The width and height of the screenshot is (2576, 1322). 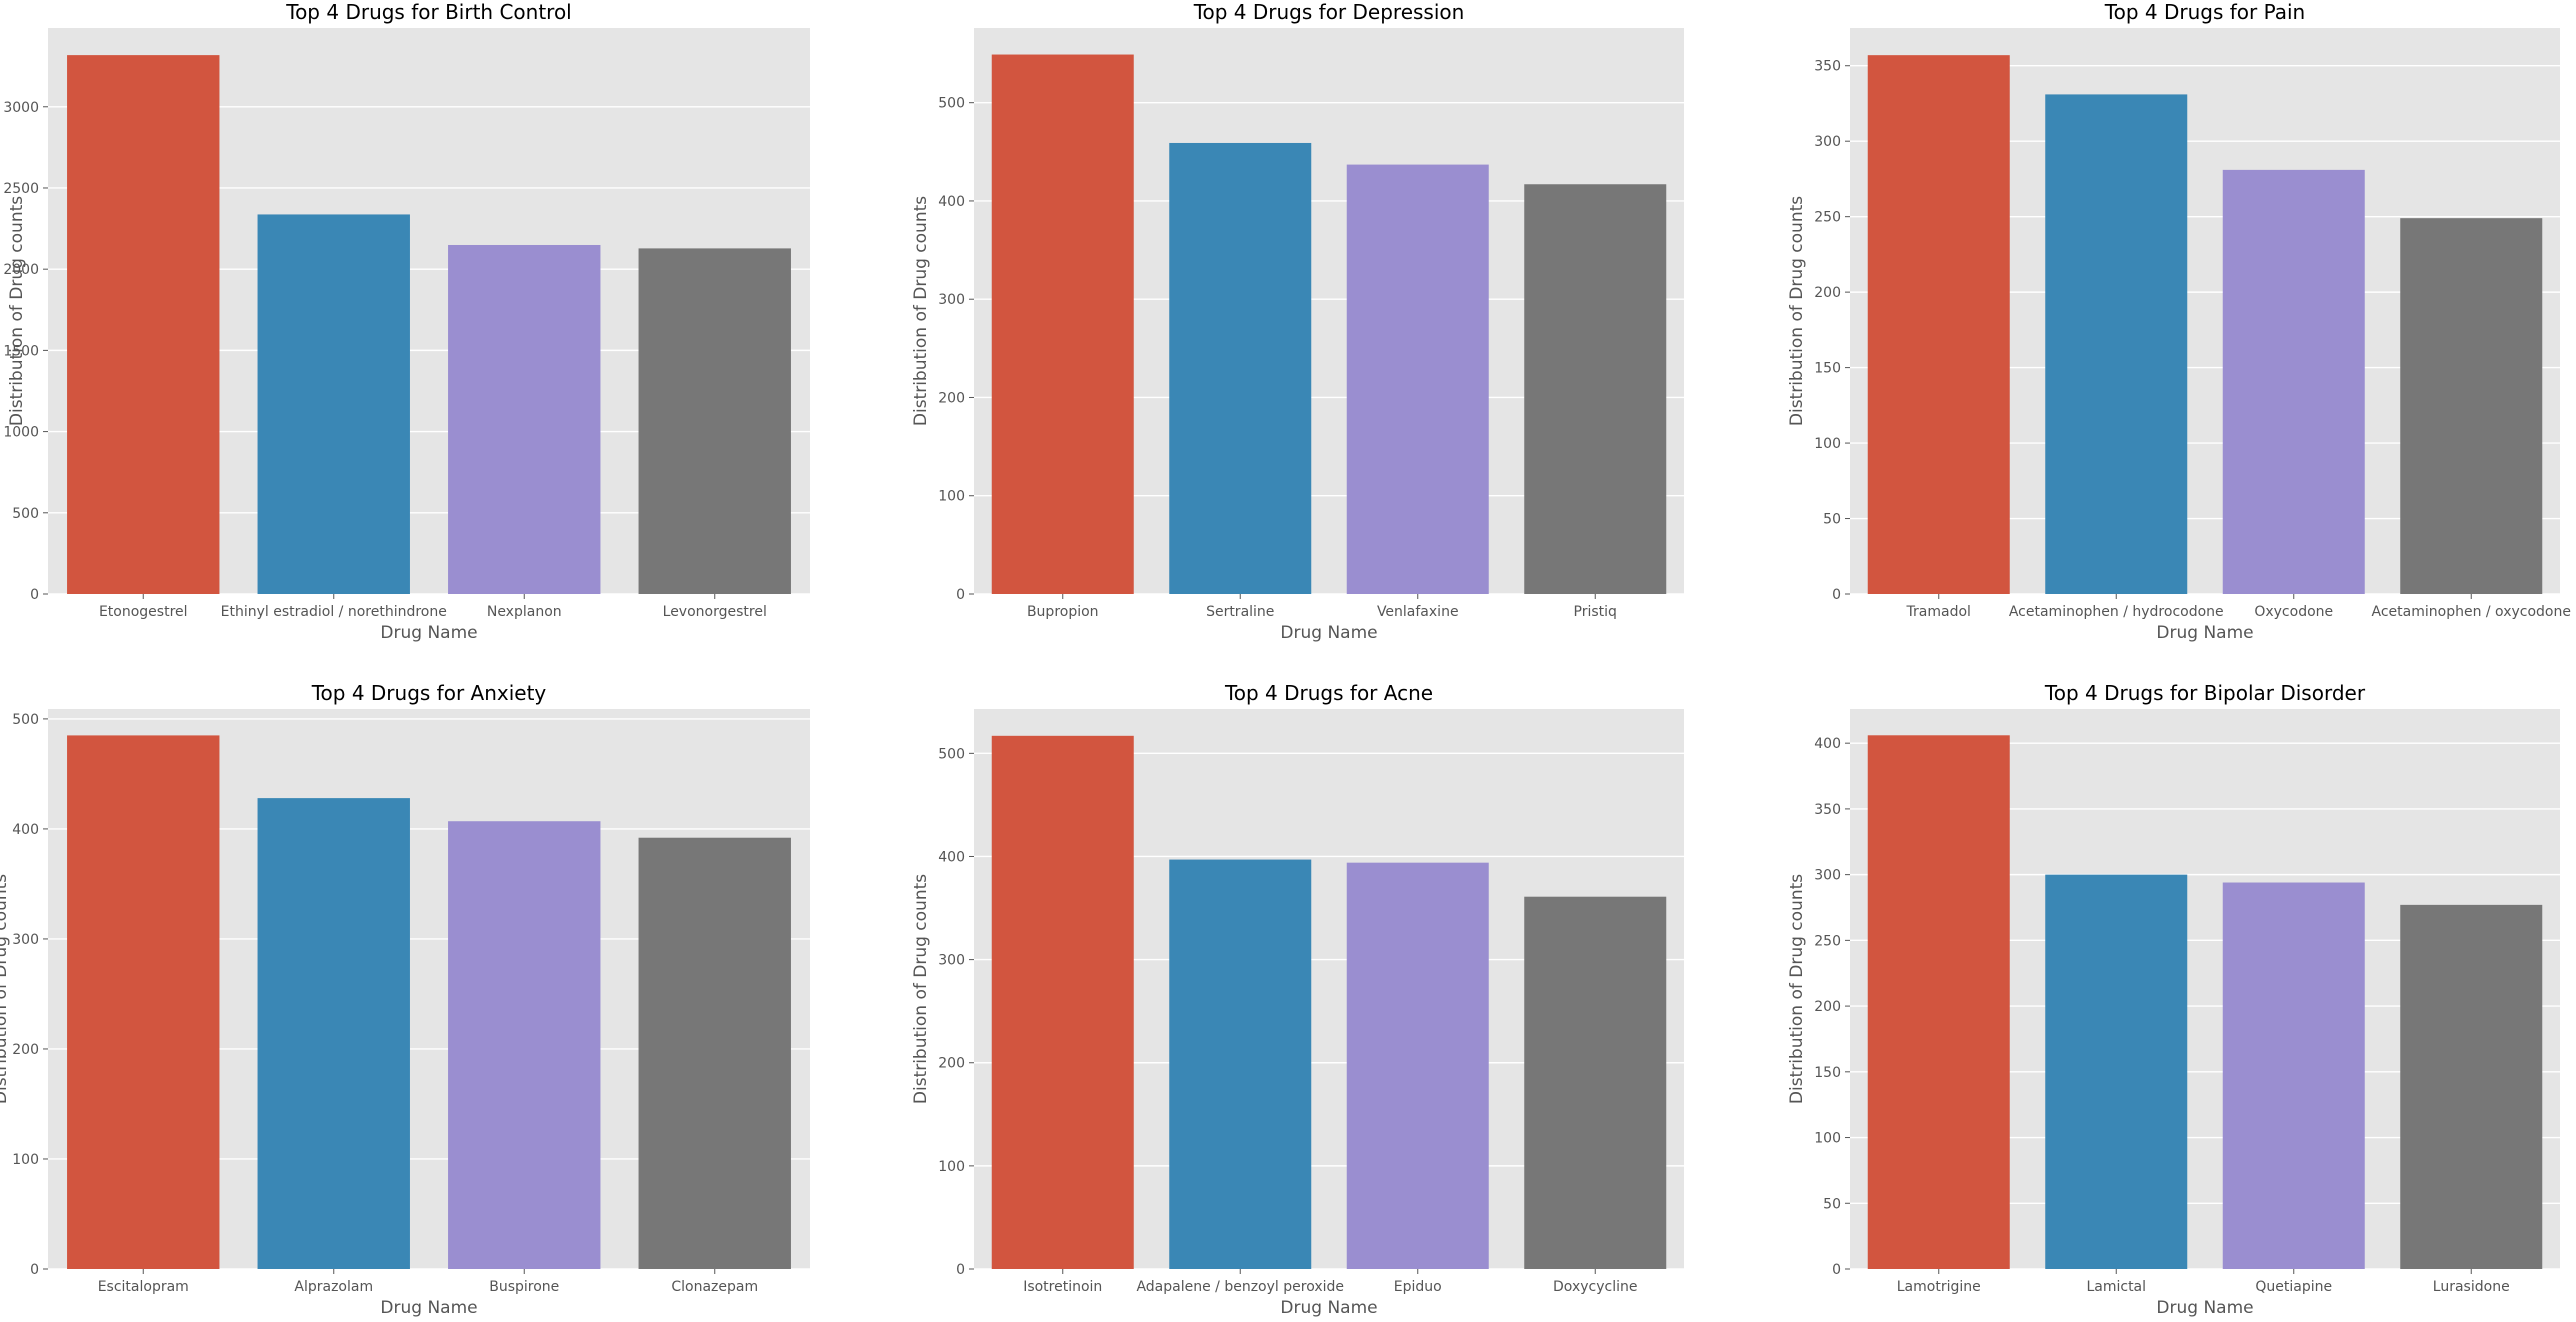 What do you see at coordinates (714, 1287) in the screenshot?
I see `x-tick-label: Clonazepam` at bounding box center [714, 1287].